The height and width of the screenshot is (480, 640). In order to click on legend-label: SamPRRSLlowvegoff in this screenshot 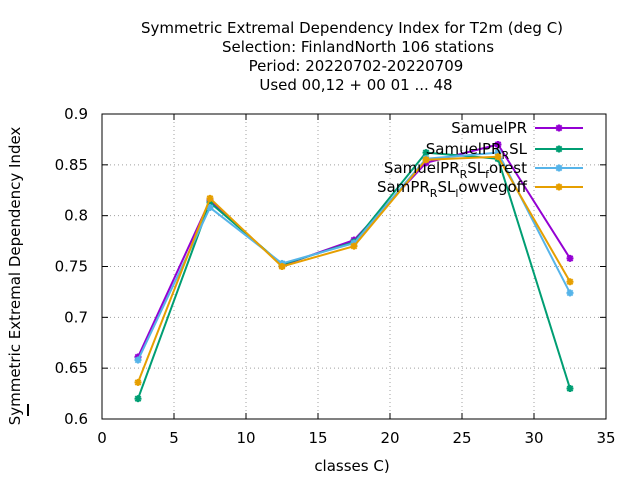, I will do `click(452, 189)`.